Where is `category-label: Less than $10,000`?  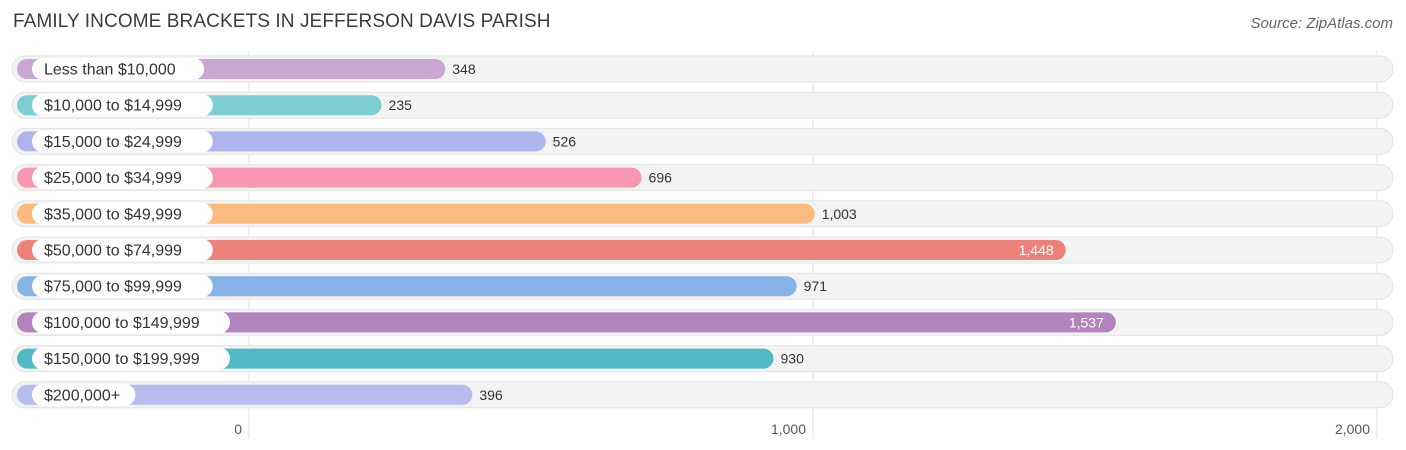
category-label: Less than $10,000 is located at coordinates (110, 70).